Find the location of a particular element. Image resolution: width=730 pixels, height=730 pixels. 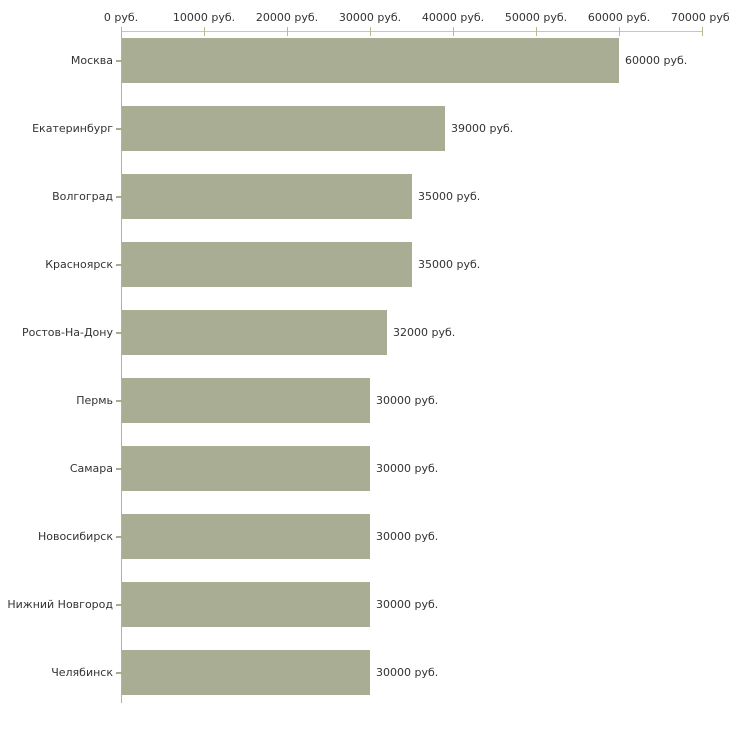

x-axis-tick-label: 30000 руб. is located at coordinates (370, 17).